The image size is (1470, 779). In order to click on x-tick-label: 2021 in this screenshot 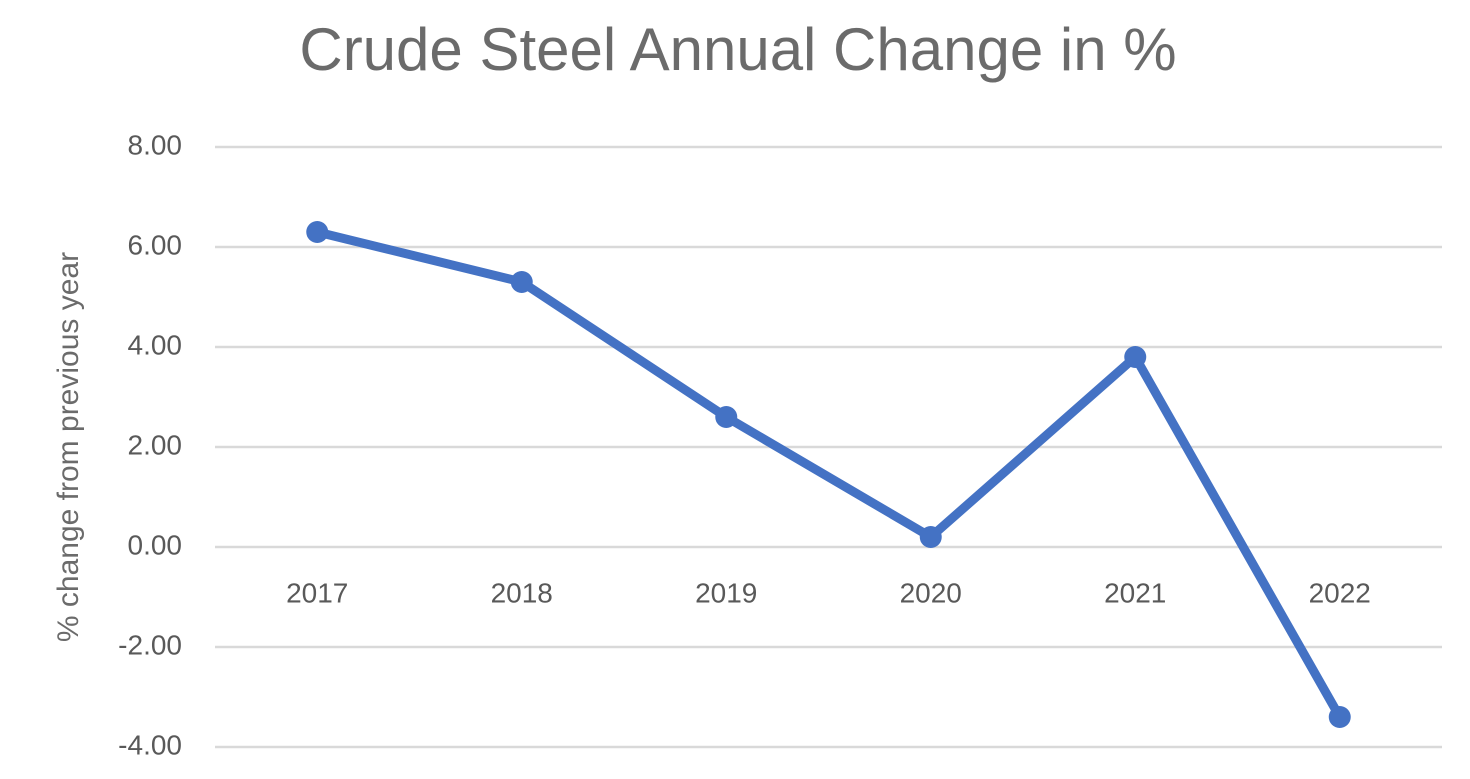, I will do `click(1135, 592)`.